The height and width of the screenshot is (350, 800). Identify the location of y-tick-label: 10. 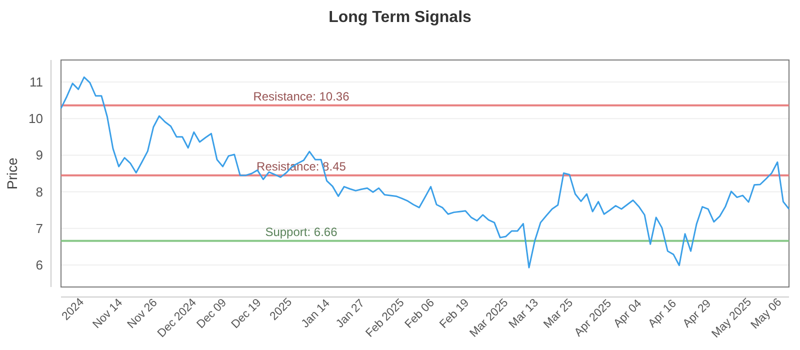
(35, 118).